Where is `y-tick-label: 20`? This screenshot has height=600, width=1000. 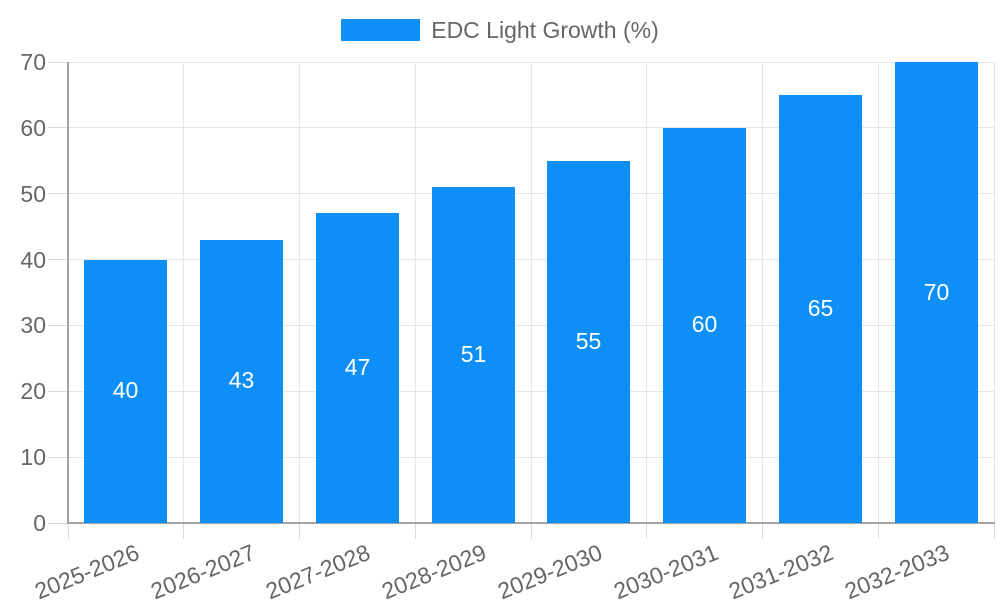
y-tick-label: 20 is located at coordinates (33, 391).